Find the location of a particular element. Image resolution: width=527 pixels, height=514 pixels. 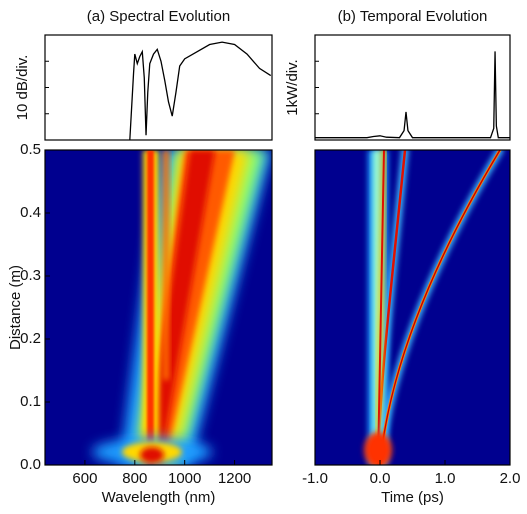

y-tick-label: 0.3 is located at coordinates (30, 275).